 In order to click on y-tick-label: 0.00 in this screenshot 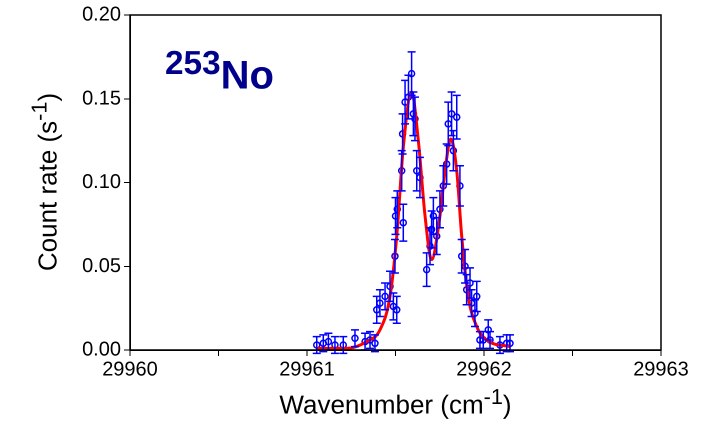, I will do `click(101, 349)`.